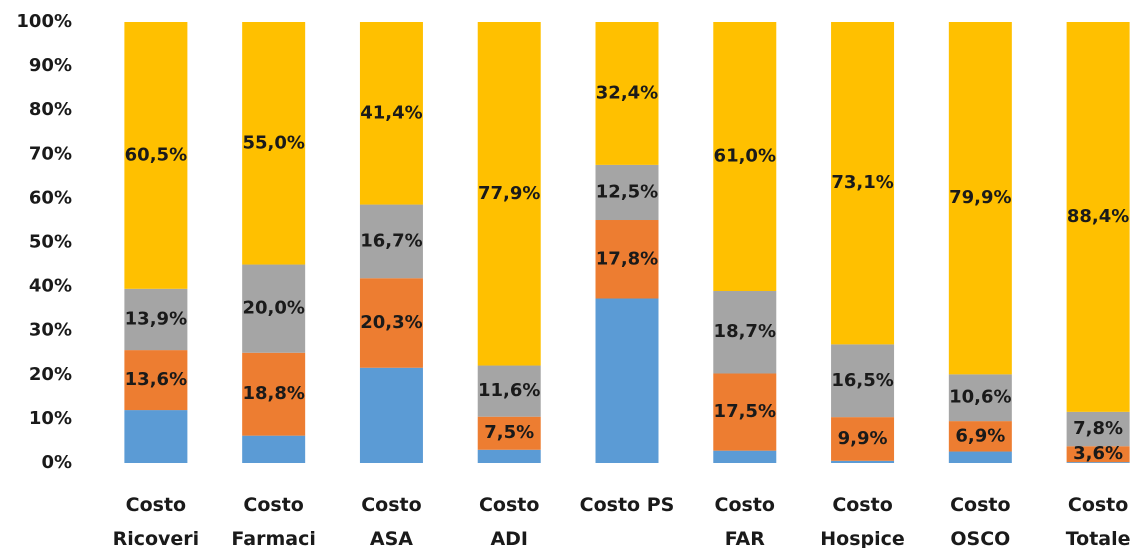 The width and height of the screenshot is (1147, 548). What do you see at coordinates (980, 521) in the screenshot?
I see `x-tick-label: Costo OSCO` at bounding box center [980, 521].